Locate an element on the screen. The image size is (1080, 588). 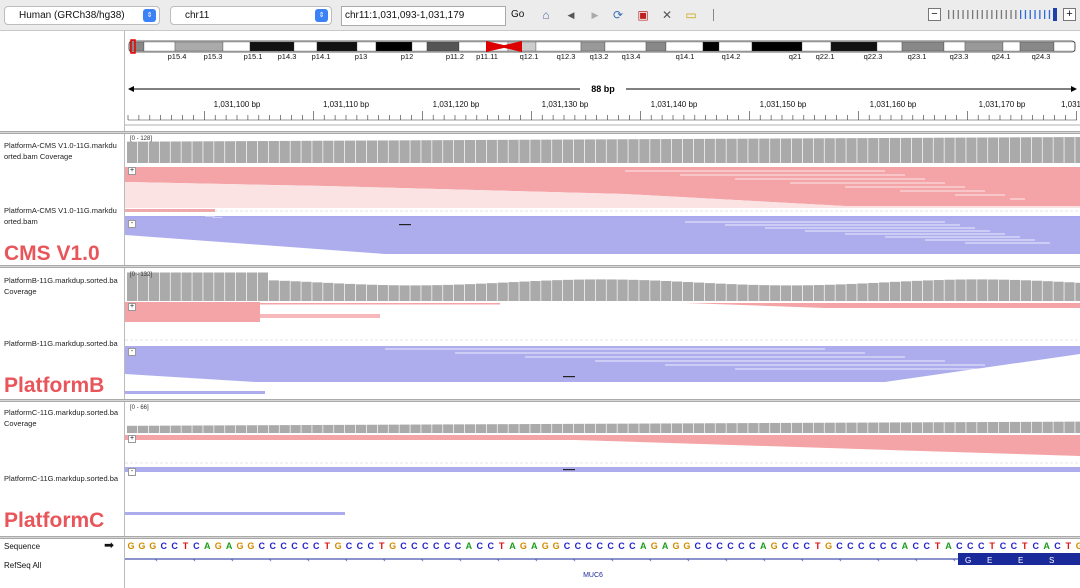
ruler-tick-label: 1,031,100 bp is located at coordinates (237, 104).